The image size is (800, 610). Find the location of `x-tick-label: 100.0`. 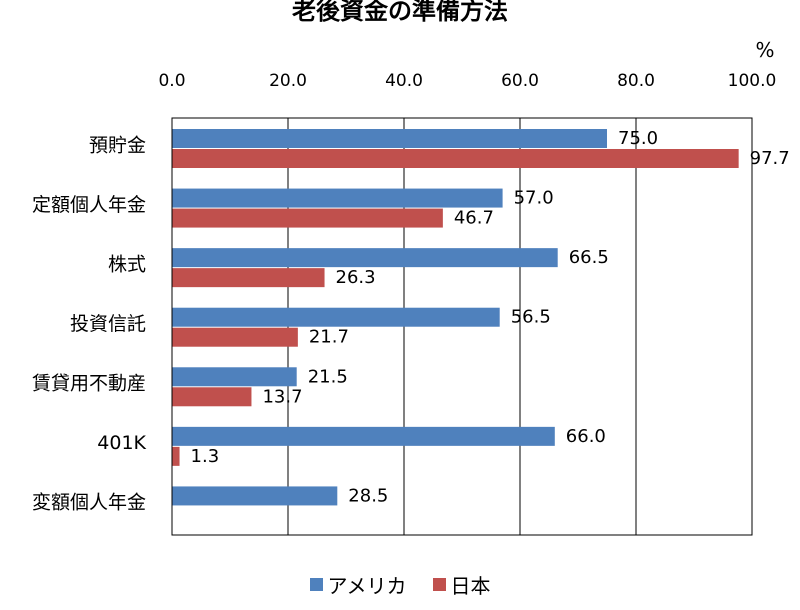

x-tick-label: 100.0 is located at coordinates (752, 81).